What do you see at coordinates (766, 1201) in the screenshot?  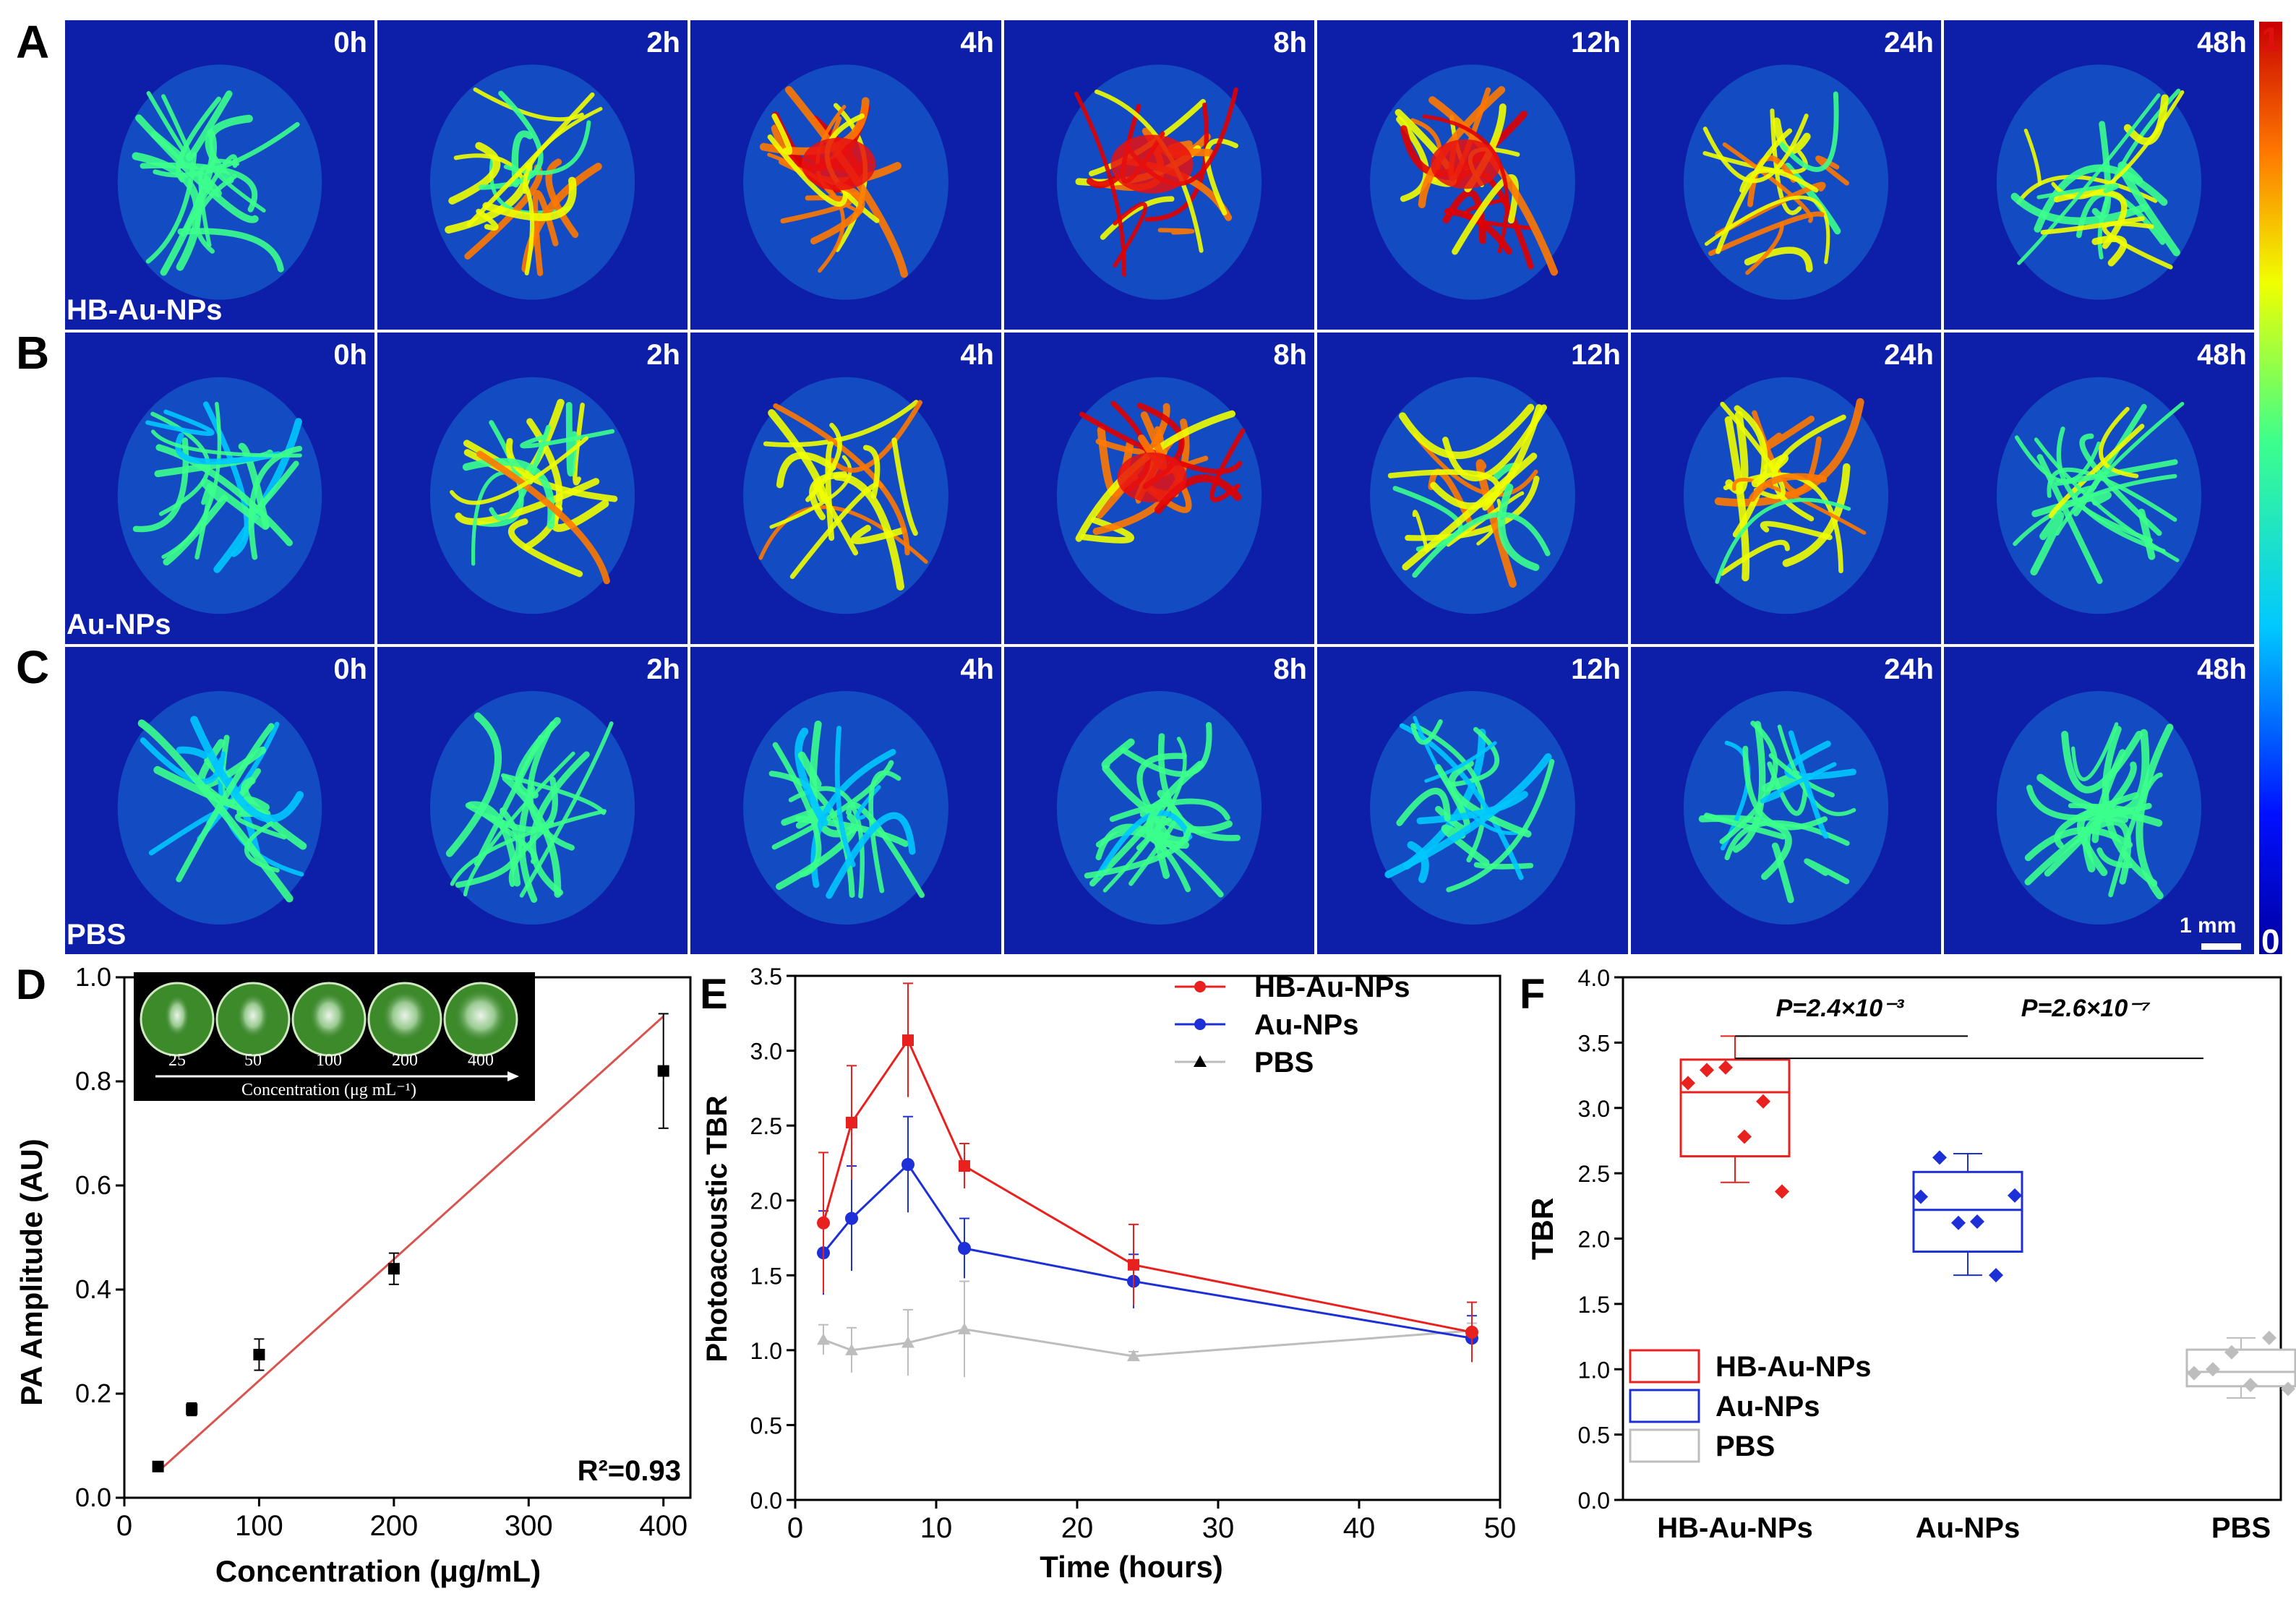 I see `e-y-tick-label: 2.0` at bounding box center [766, 1201].